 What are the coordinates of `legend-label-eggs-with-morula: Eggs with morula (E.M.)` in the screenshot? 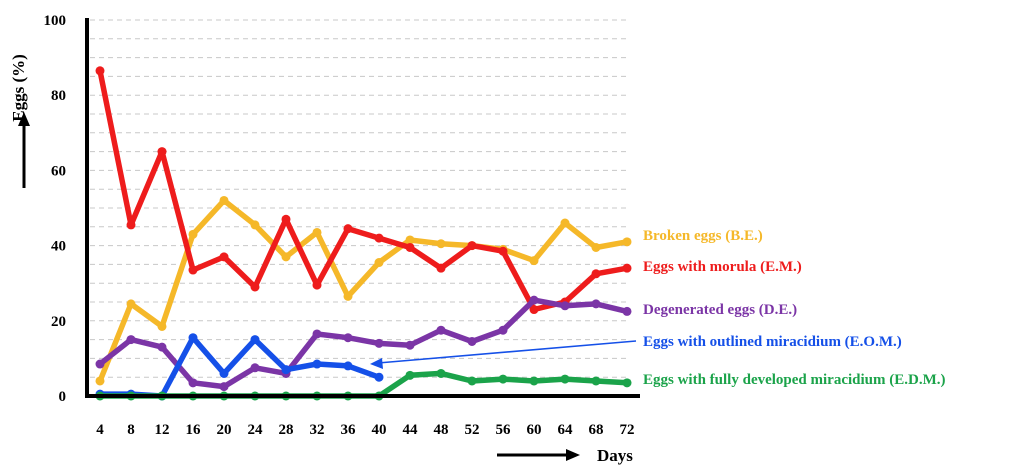 It's located at (722, 267).